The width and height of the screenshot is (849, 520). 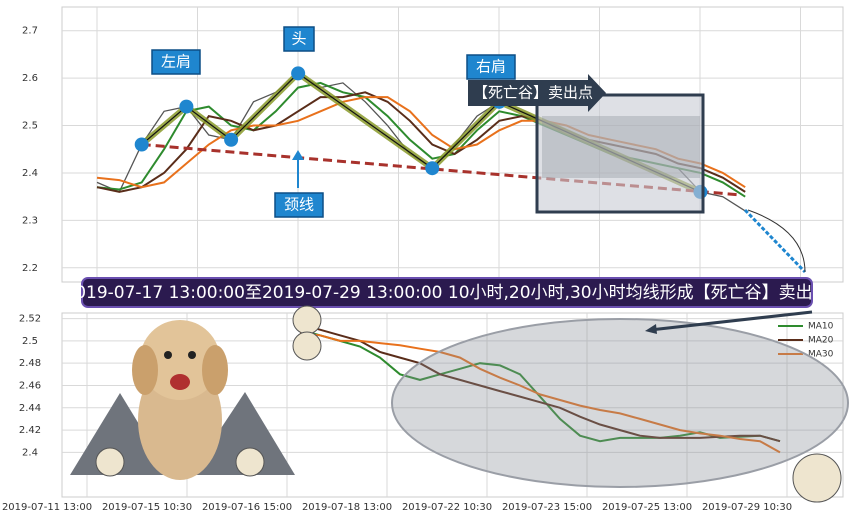 What do you see at coordinates (547, 507) in the screenshot?
I see `x-tick-label: 2019-07-23 15:00` at bounding box center [547, 507].